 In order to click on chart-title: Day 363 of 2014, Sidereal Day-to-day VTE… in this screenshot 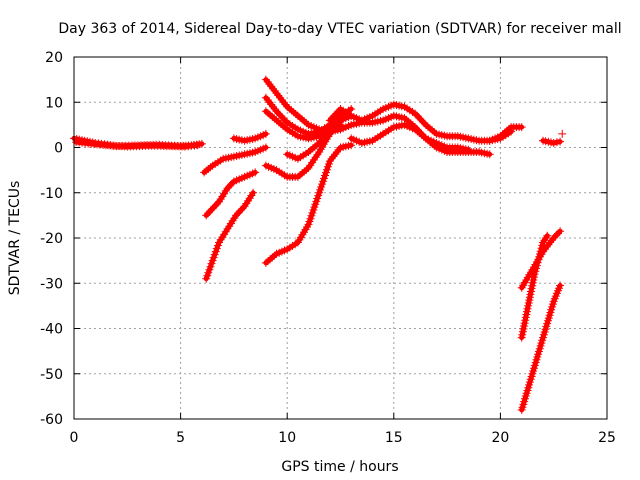, I will do `click(339, 29)`.